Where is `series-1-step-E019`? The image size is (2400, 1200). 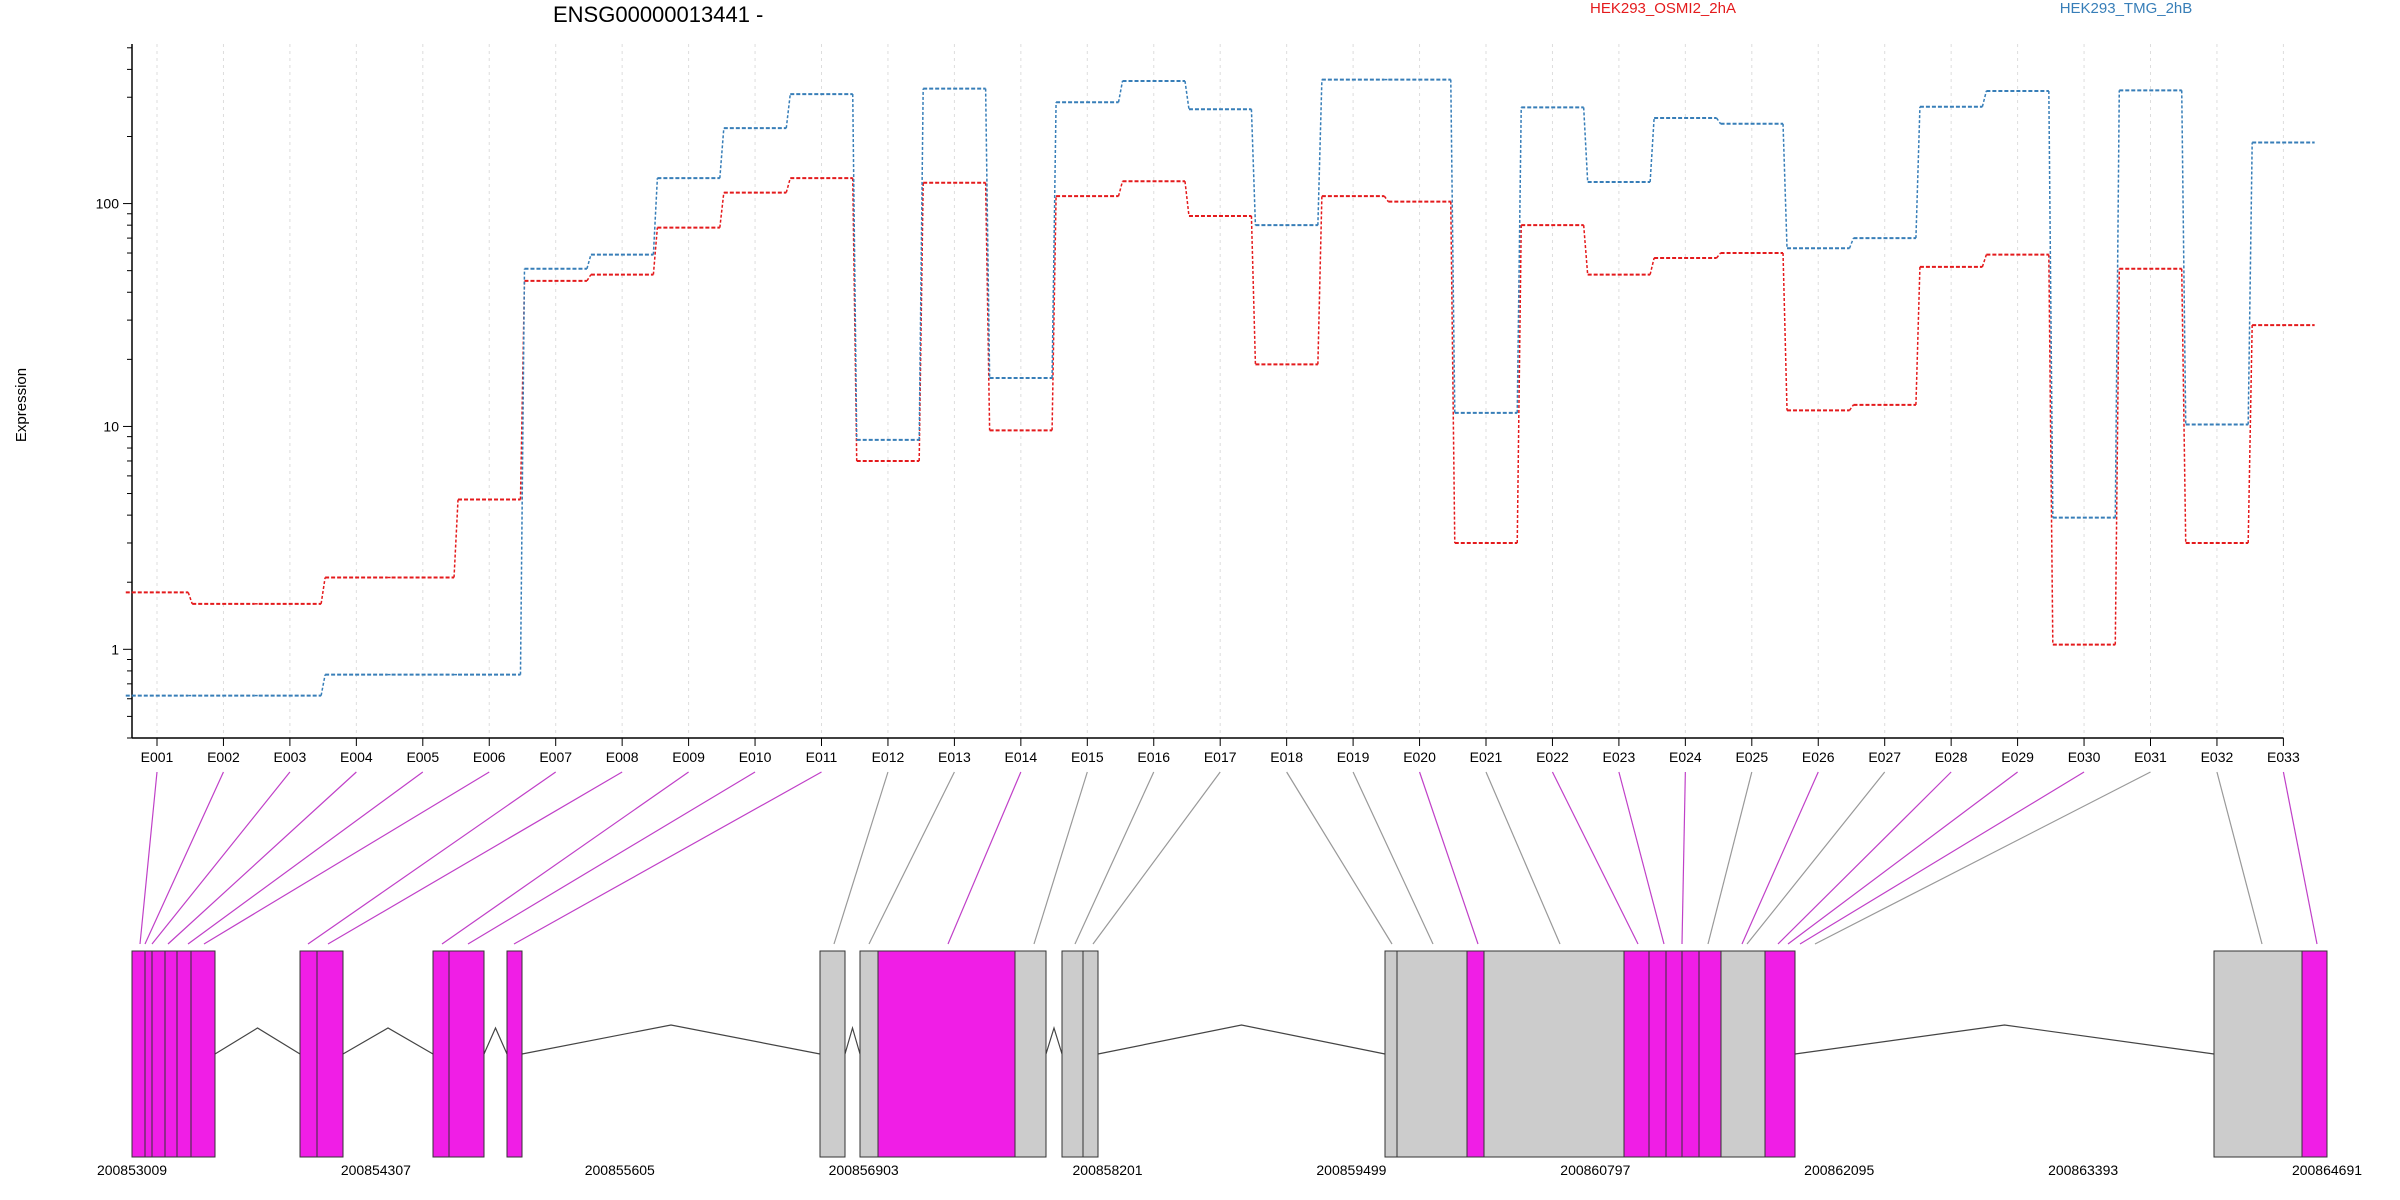
series-1-step-E019 is located at coordinates (1386, 199).